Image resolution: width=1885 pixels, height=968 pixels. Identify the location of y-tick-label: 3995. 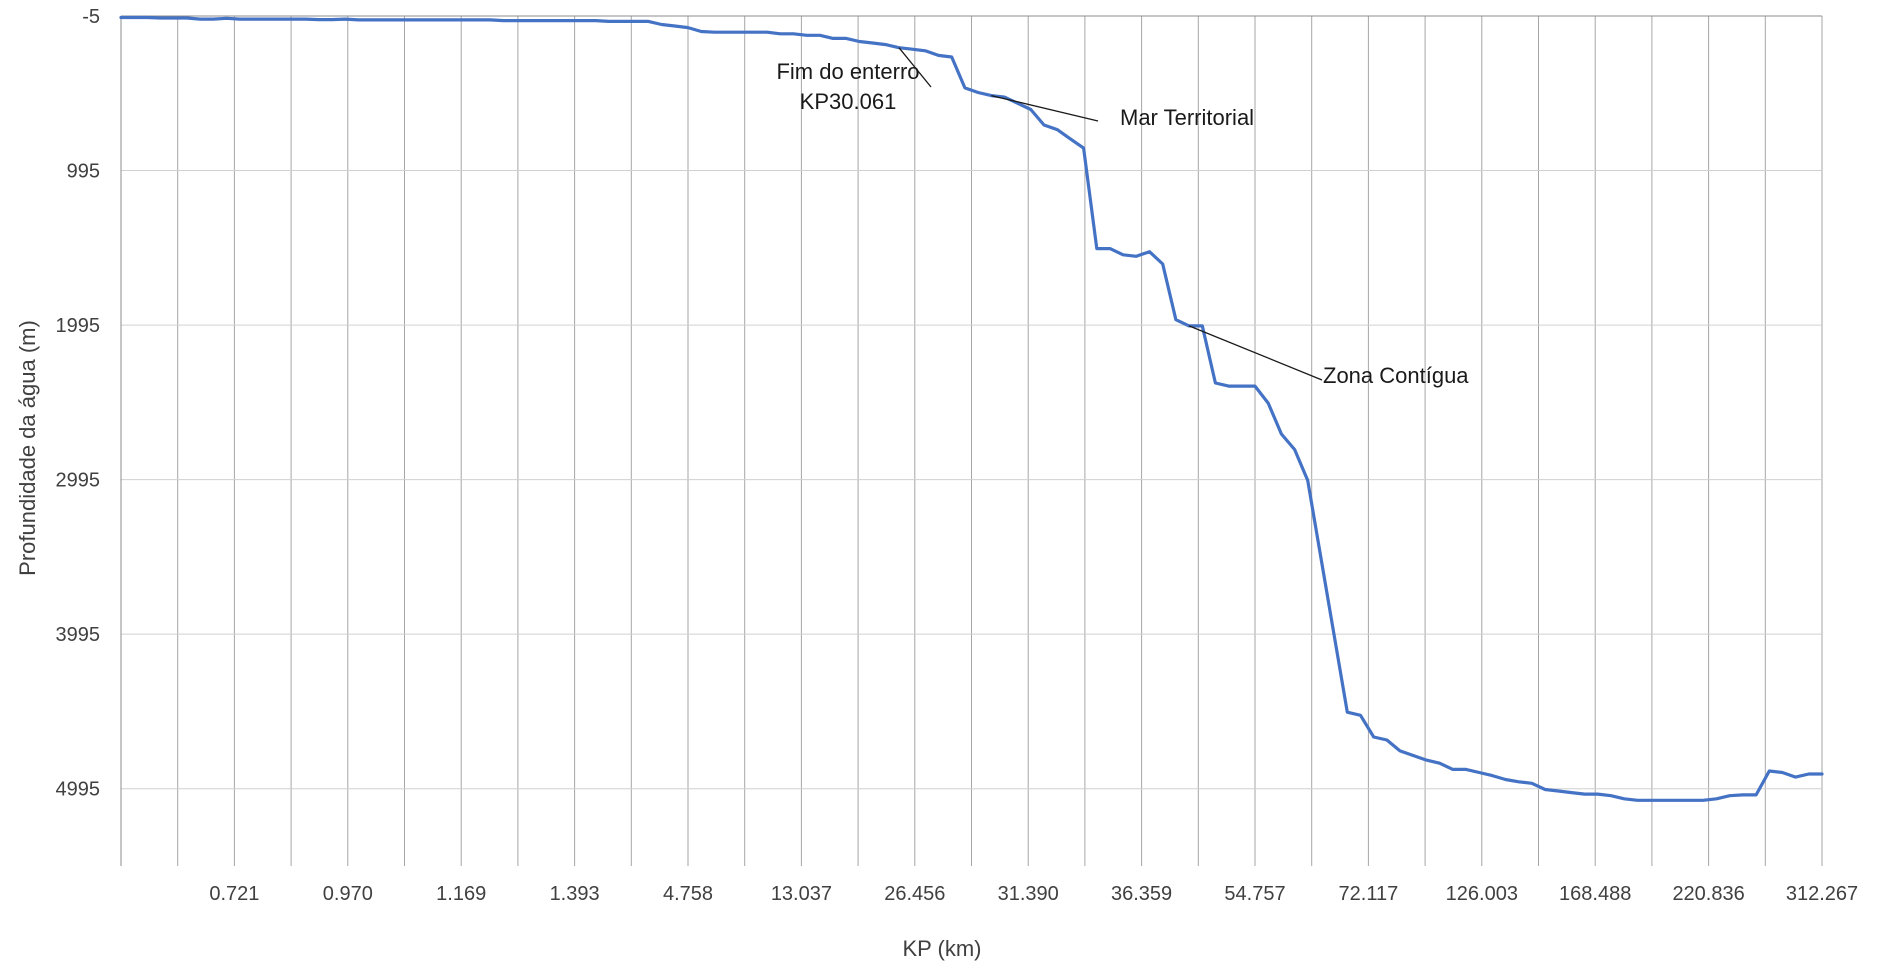
(78, 635).